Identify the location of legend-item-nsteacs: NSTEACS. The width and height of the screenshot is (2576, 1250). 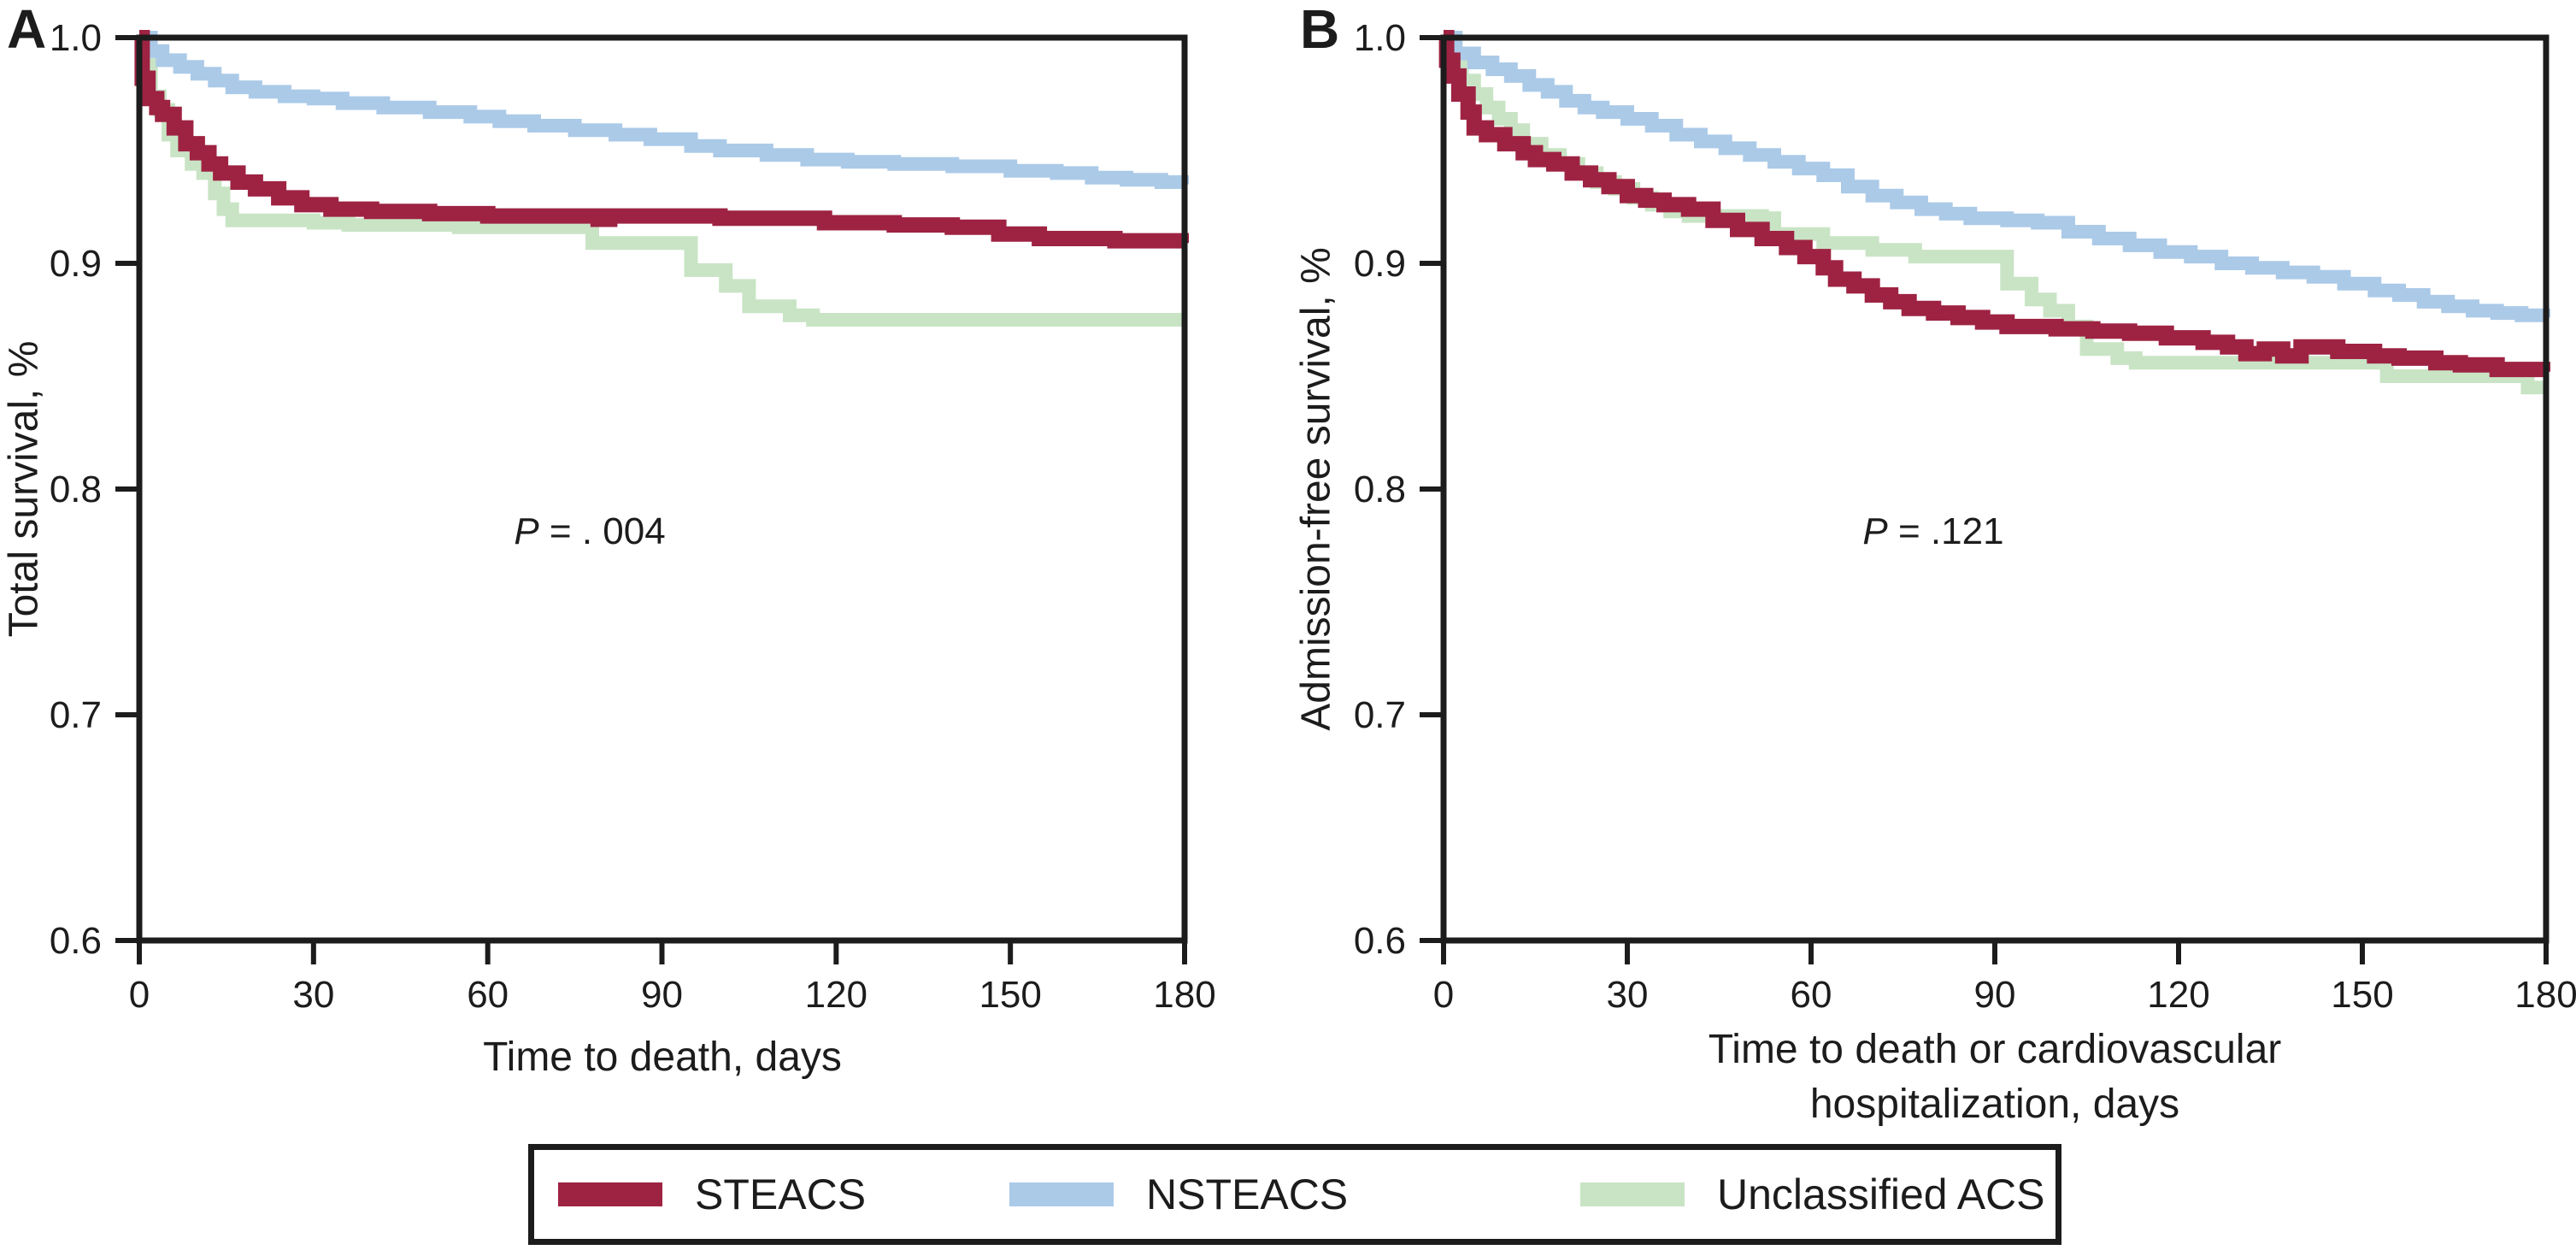
(1178, 1194).